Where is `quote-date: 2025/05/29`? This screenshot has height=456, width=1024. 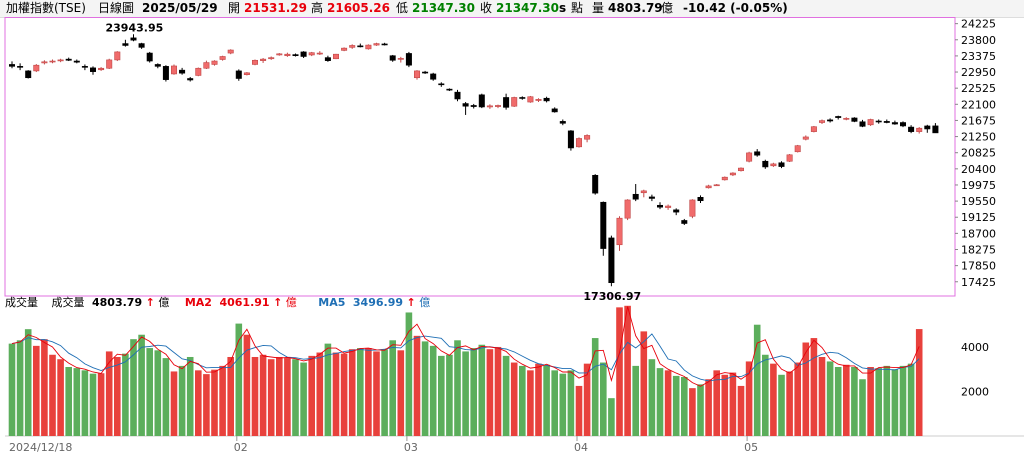 quote-date: 2025/05/29 is located at coordinates (180, 8).